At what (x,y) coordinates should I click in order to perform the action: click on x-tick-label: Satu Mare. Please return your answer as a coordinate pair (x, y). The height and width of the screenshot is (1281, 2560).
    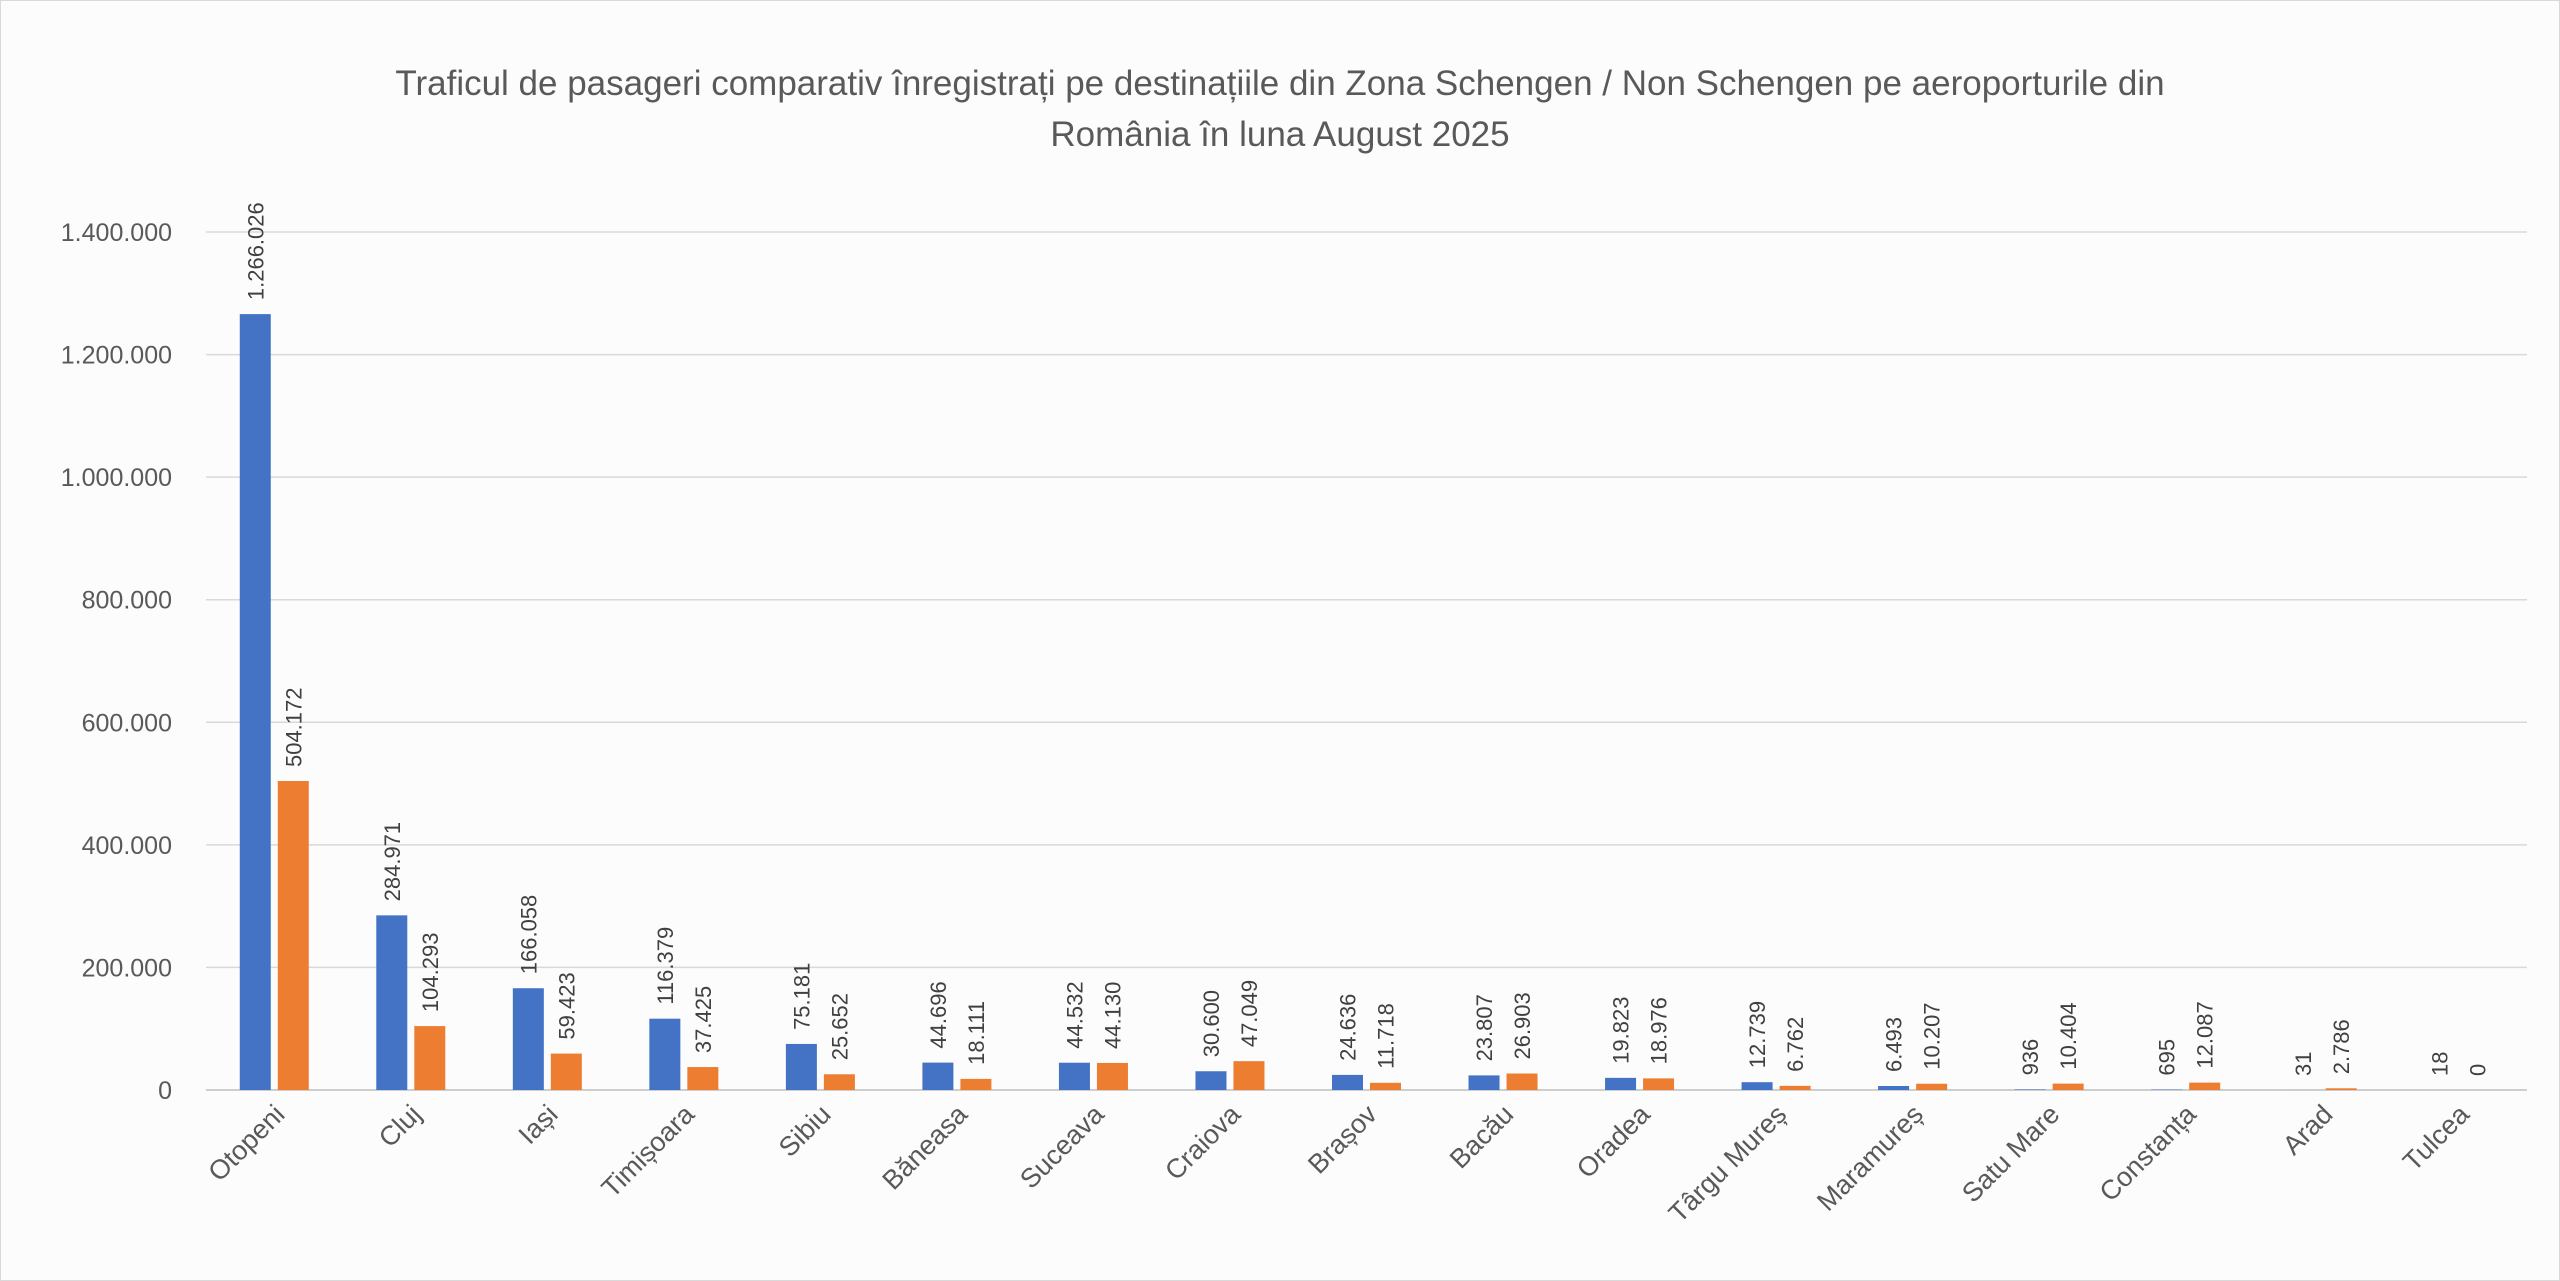
    Looking at the image, I should click on (2010, 1153).